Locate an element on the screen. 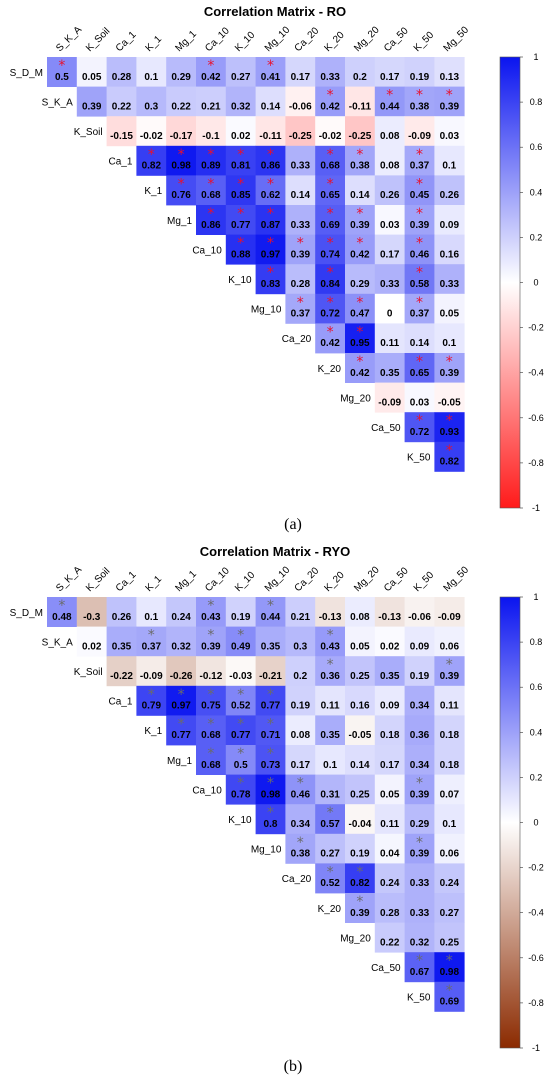 This screenshot has height=1081, width=550. cell-value: 0.46 is located at coordinates (420, 254).